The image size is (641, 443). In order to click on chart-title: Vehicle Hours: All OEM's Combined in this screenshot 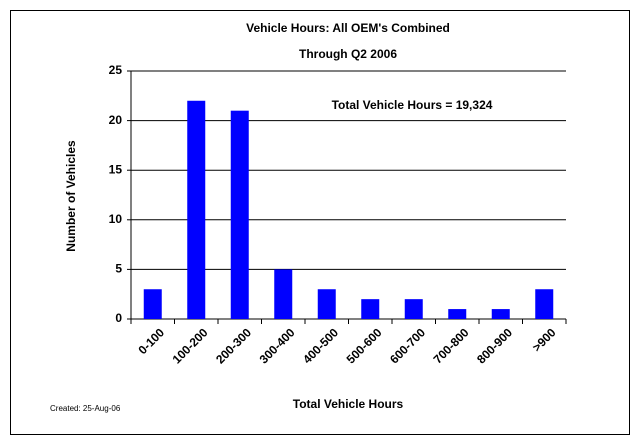, I will do `click(348, 28)`.